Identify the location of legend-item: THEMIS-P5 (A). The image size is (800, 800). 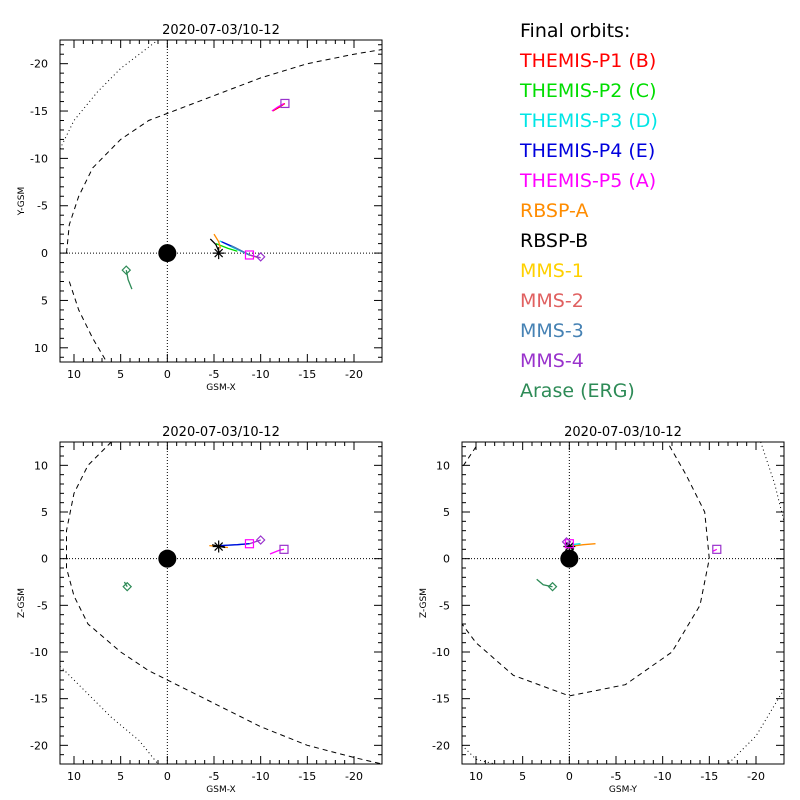
(588, 181).